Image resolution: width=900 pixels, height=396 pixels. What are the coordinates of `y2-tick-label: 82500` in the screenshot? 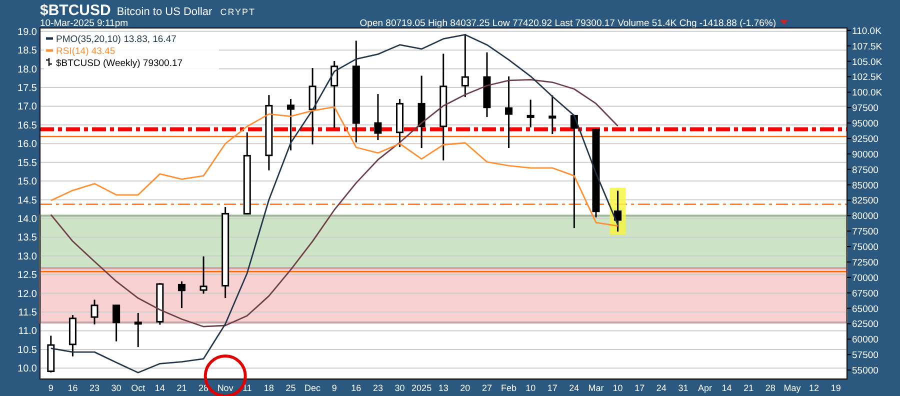 It's located at (865, 201).